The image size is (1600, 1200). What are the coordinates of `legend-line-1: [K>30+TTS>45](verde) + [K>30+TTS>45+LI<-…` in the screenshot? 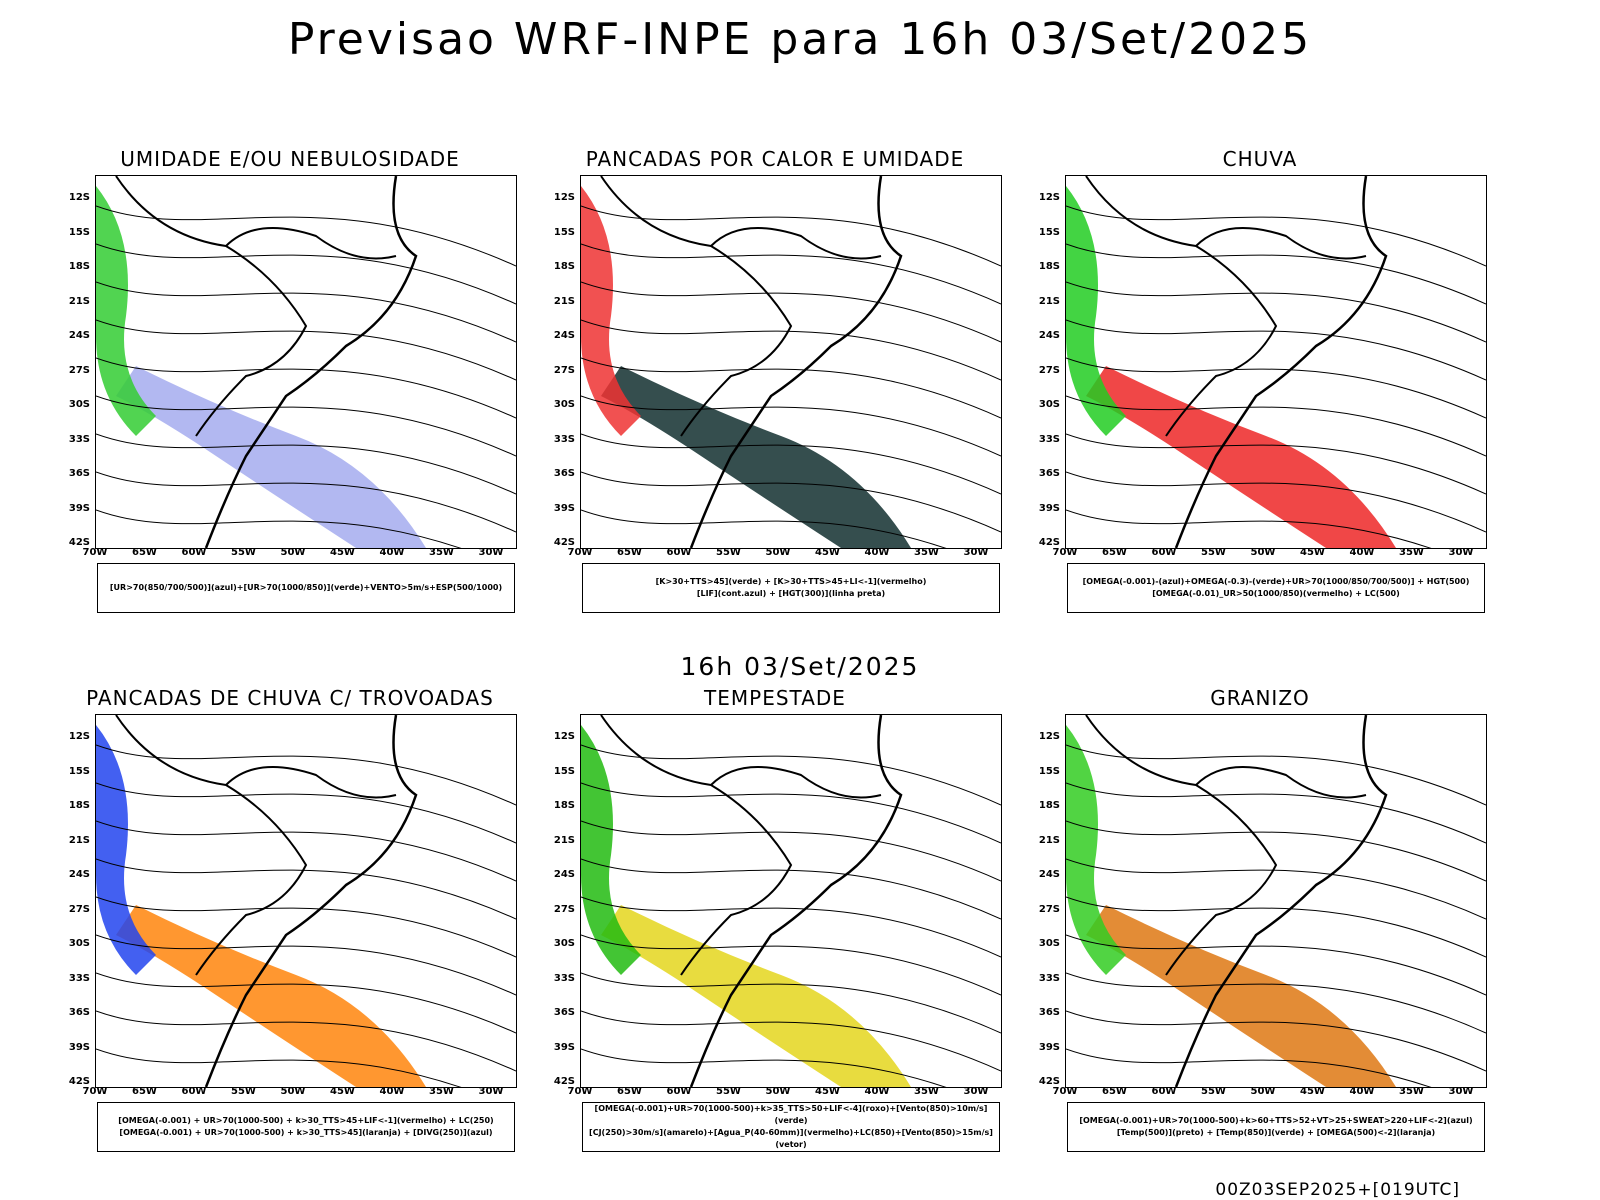 It's located at (791, 581).